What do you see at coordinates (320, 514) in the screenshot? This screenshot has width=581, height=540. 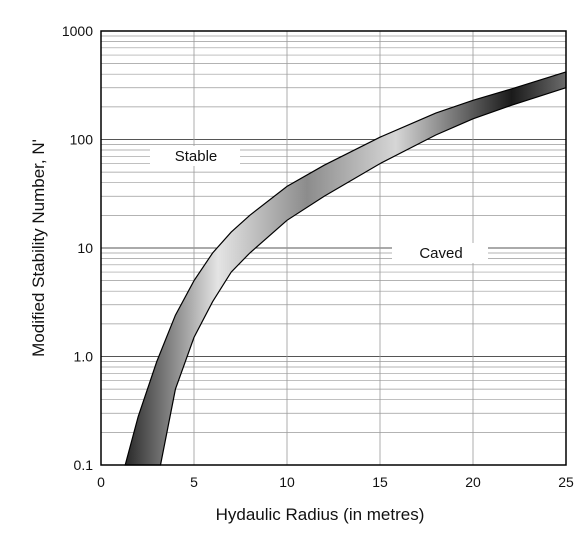 I see `x-axis-title: Hydaulic Radius (in metres)` at bounding box center [320, 514].